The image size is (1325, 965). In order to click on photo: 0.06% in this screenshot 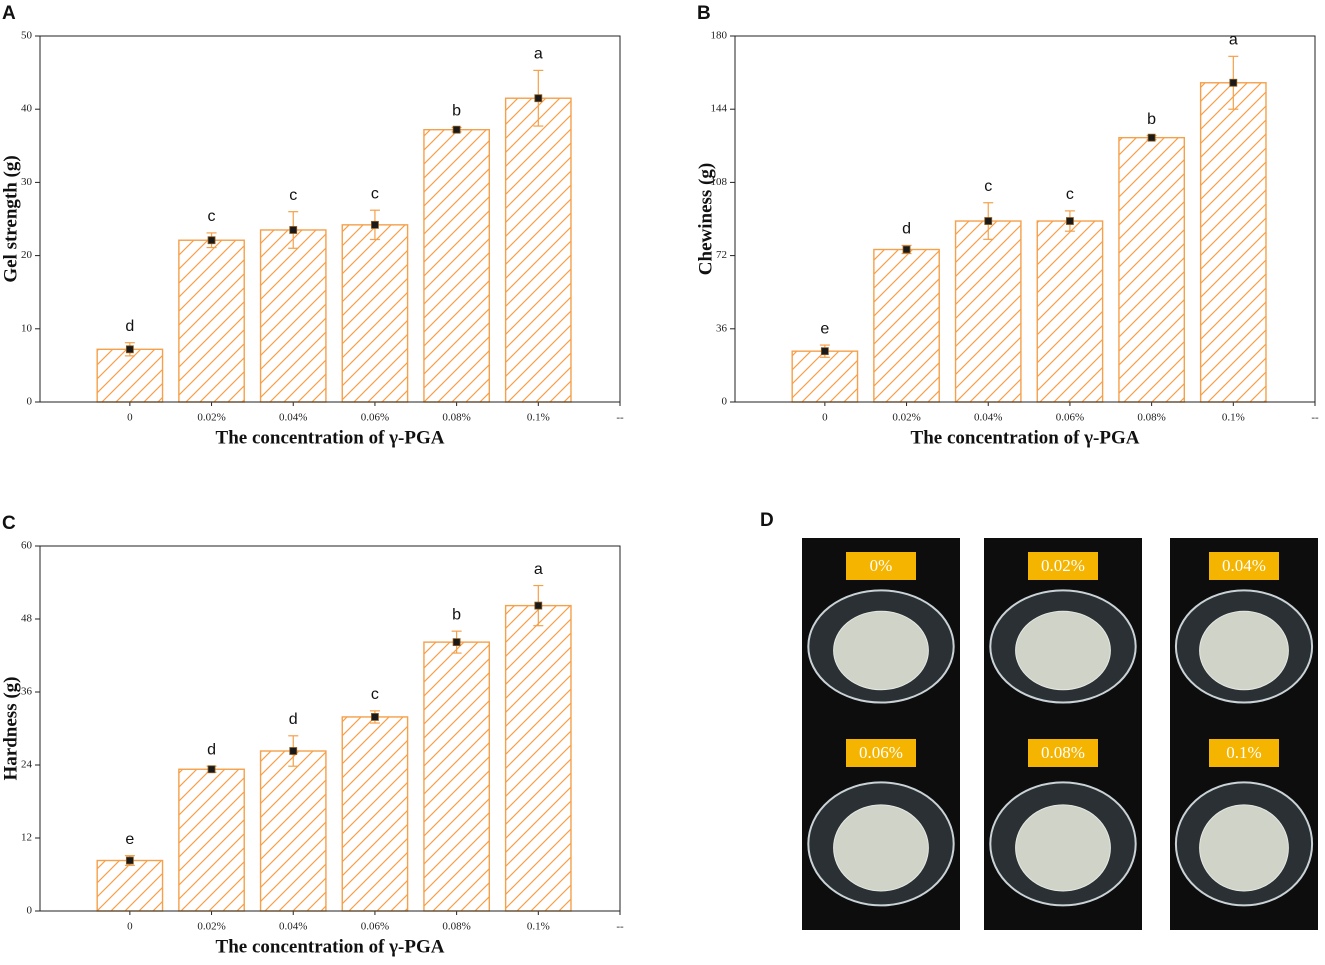, I will do `click(881, 827)`.